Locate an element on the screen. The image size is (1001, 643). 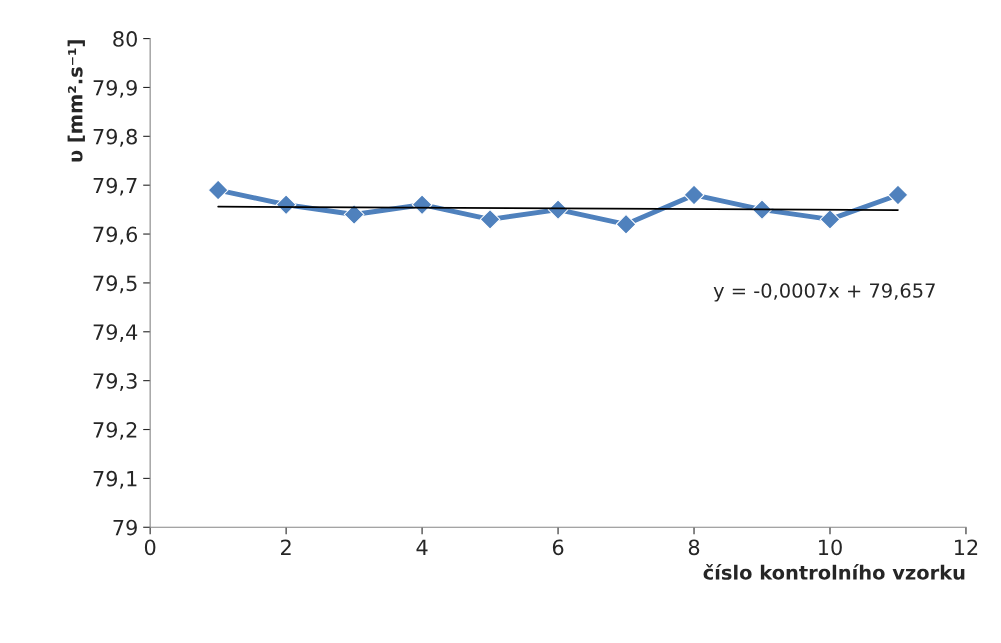
y-tick-label: 79,9 is located at coordinates (115, 88).